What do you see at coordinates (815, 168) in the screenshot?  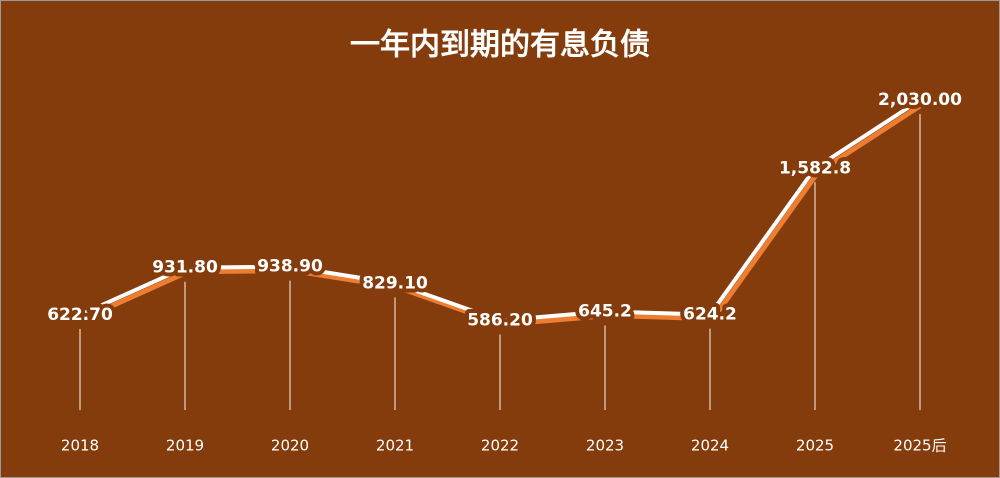 I see `value-label: 1,582.8` at bounding box center [815, 168].